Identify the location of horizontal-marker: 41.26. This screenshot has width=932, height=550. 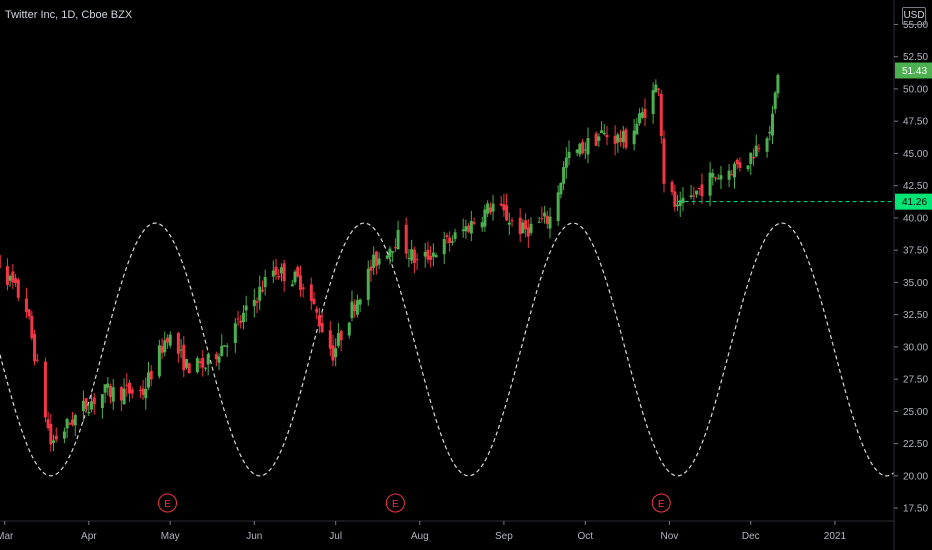
(804, 201).